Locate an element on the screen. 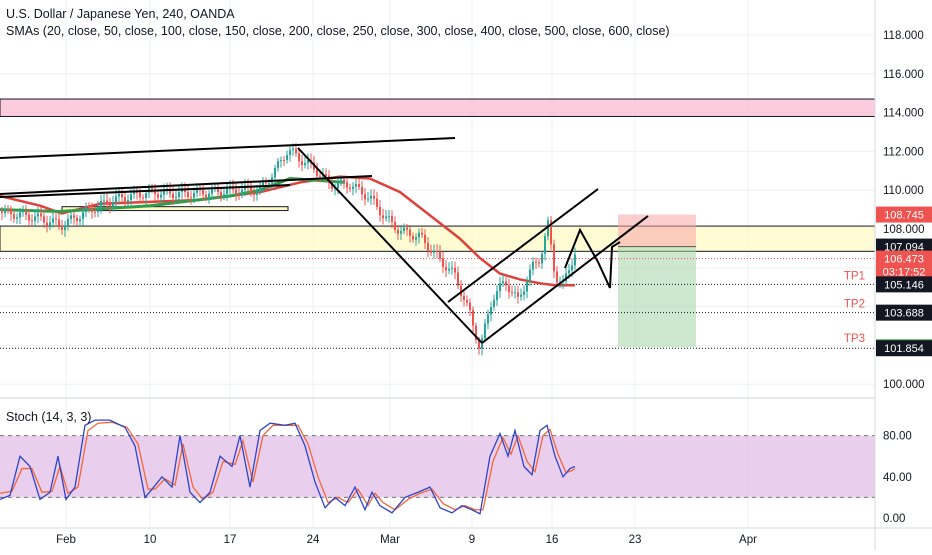  price-badge-text: 03:17:52 is located at coordinates (904, 273).